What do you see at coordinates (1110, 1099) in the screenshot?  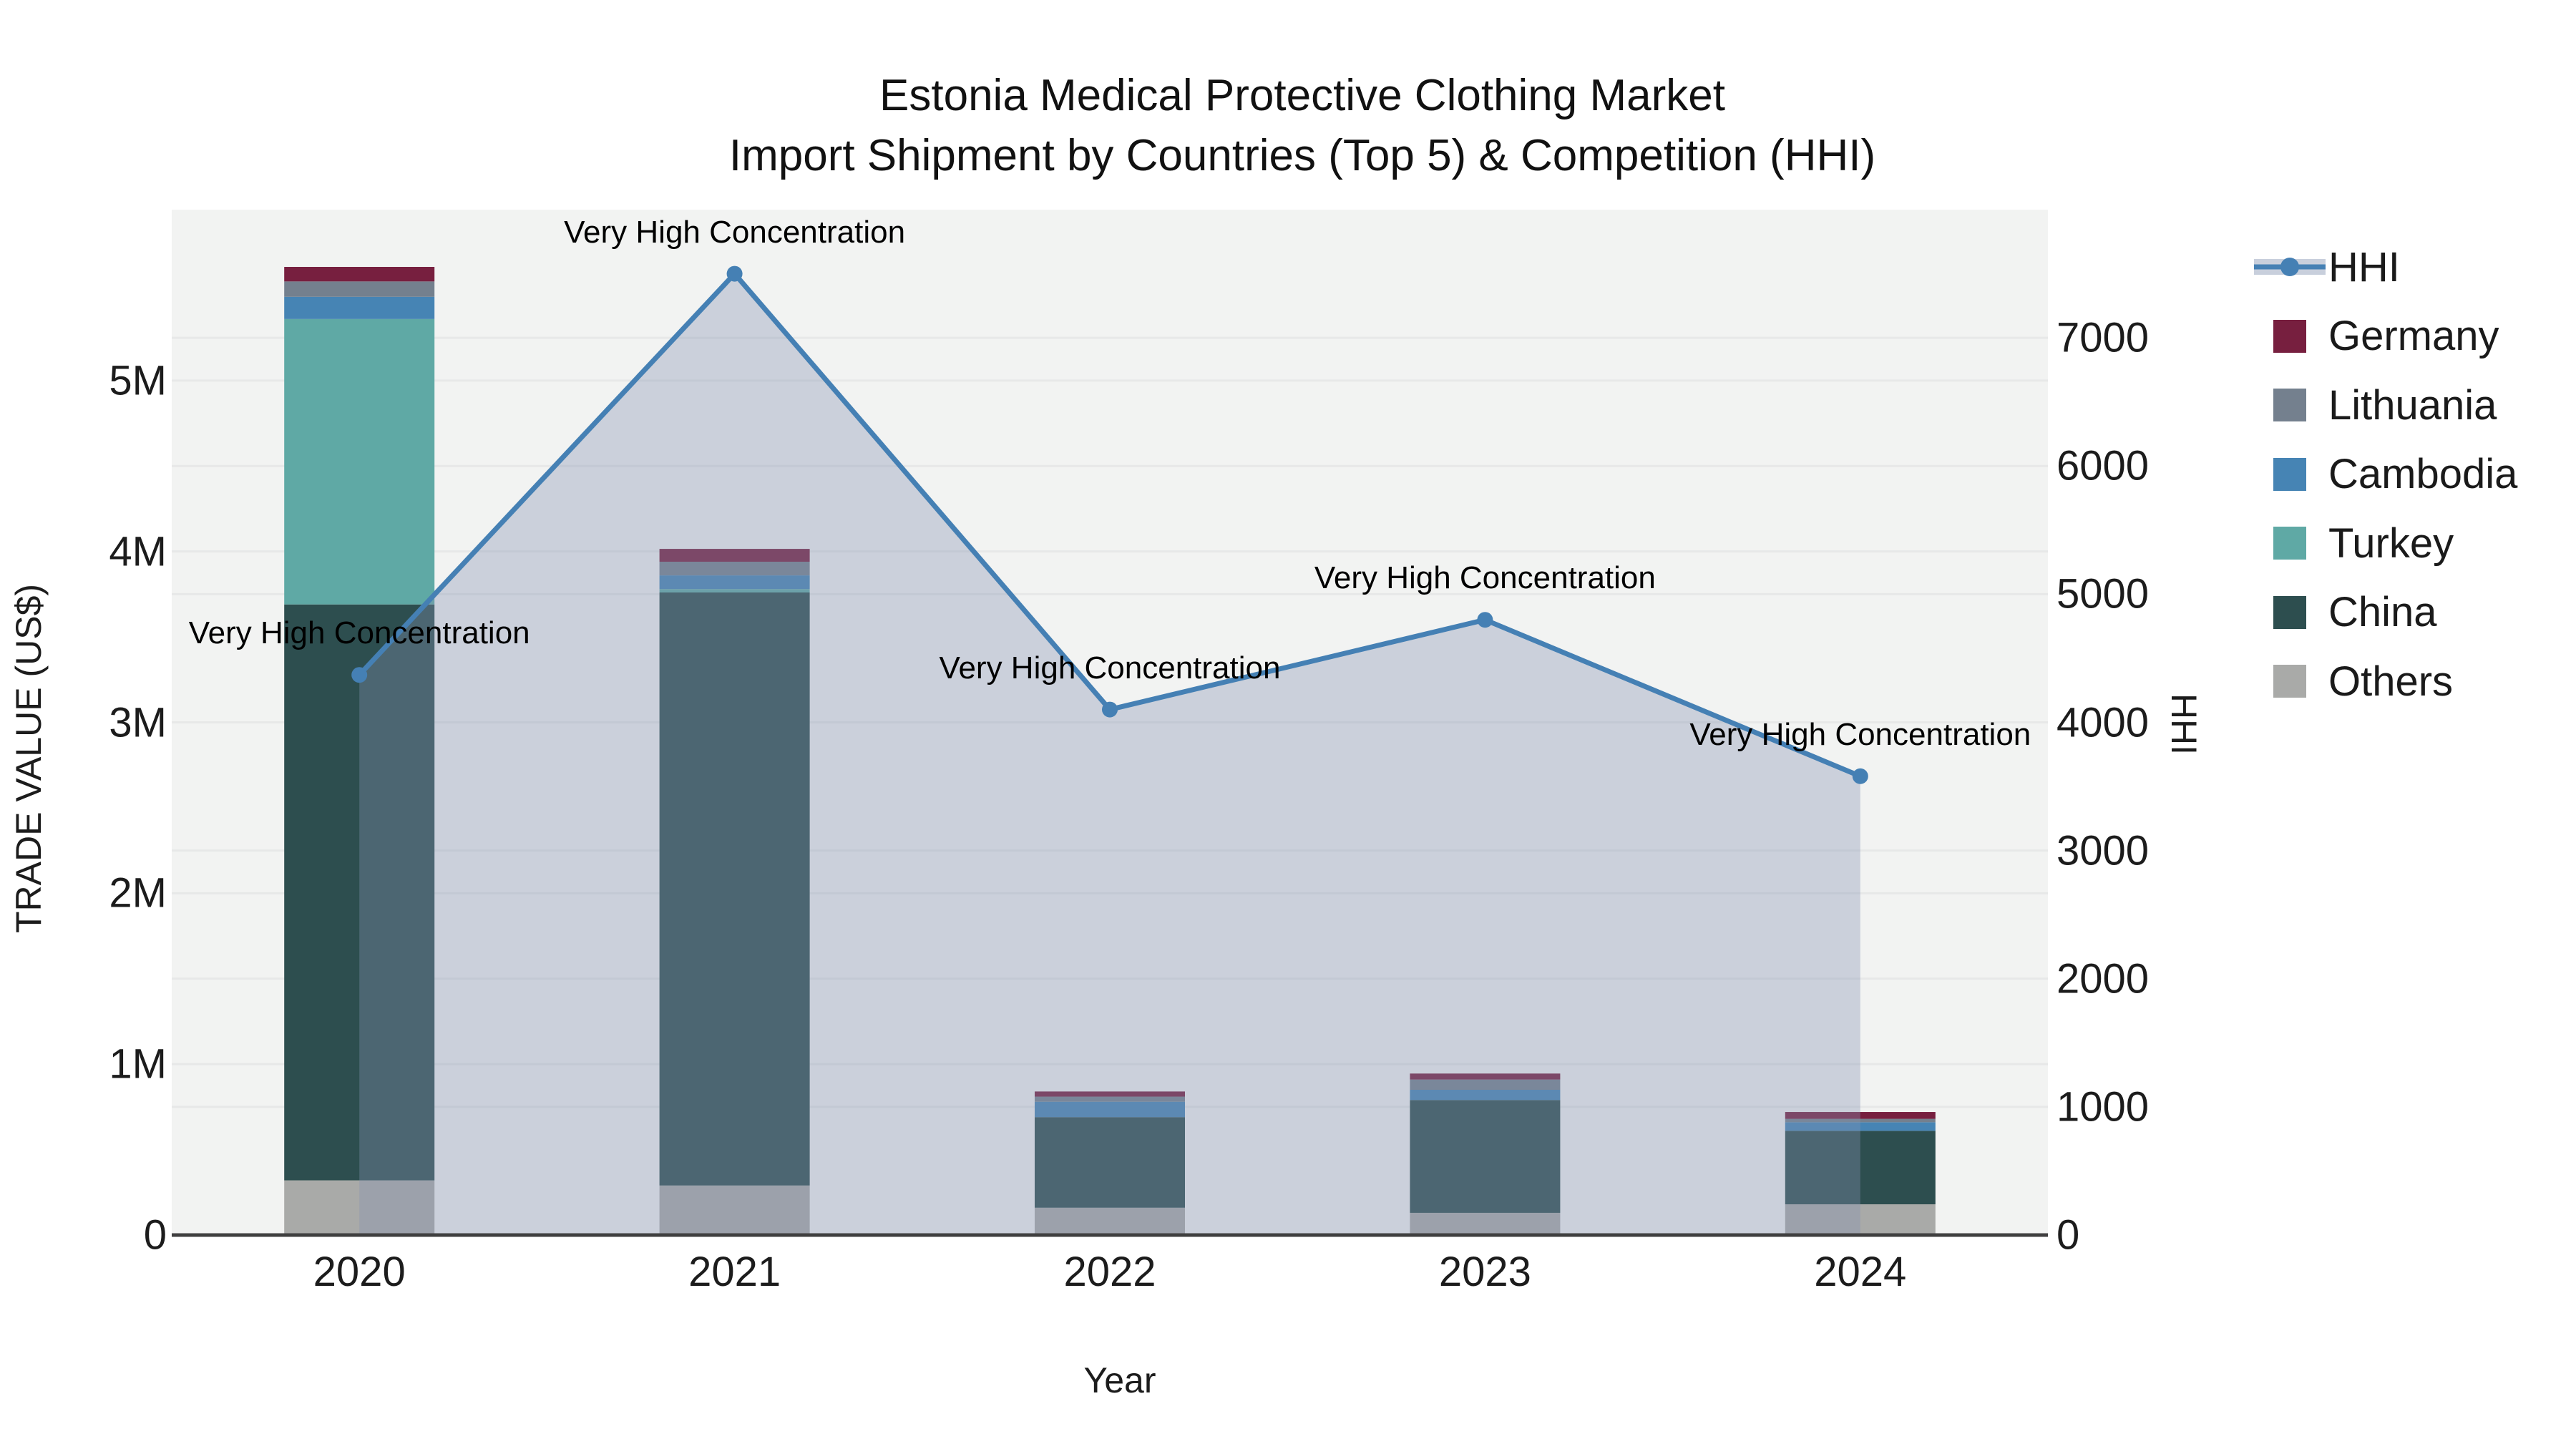 I see `bar-segment-lithuania-2022` at bounding box center [1110, 1099].